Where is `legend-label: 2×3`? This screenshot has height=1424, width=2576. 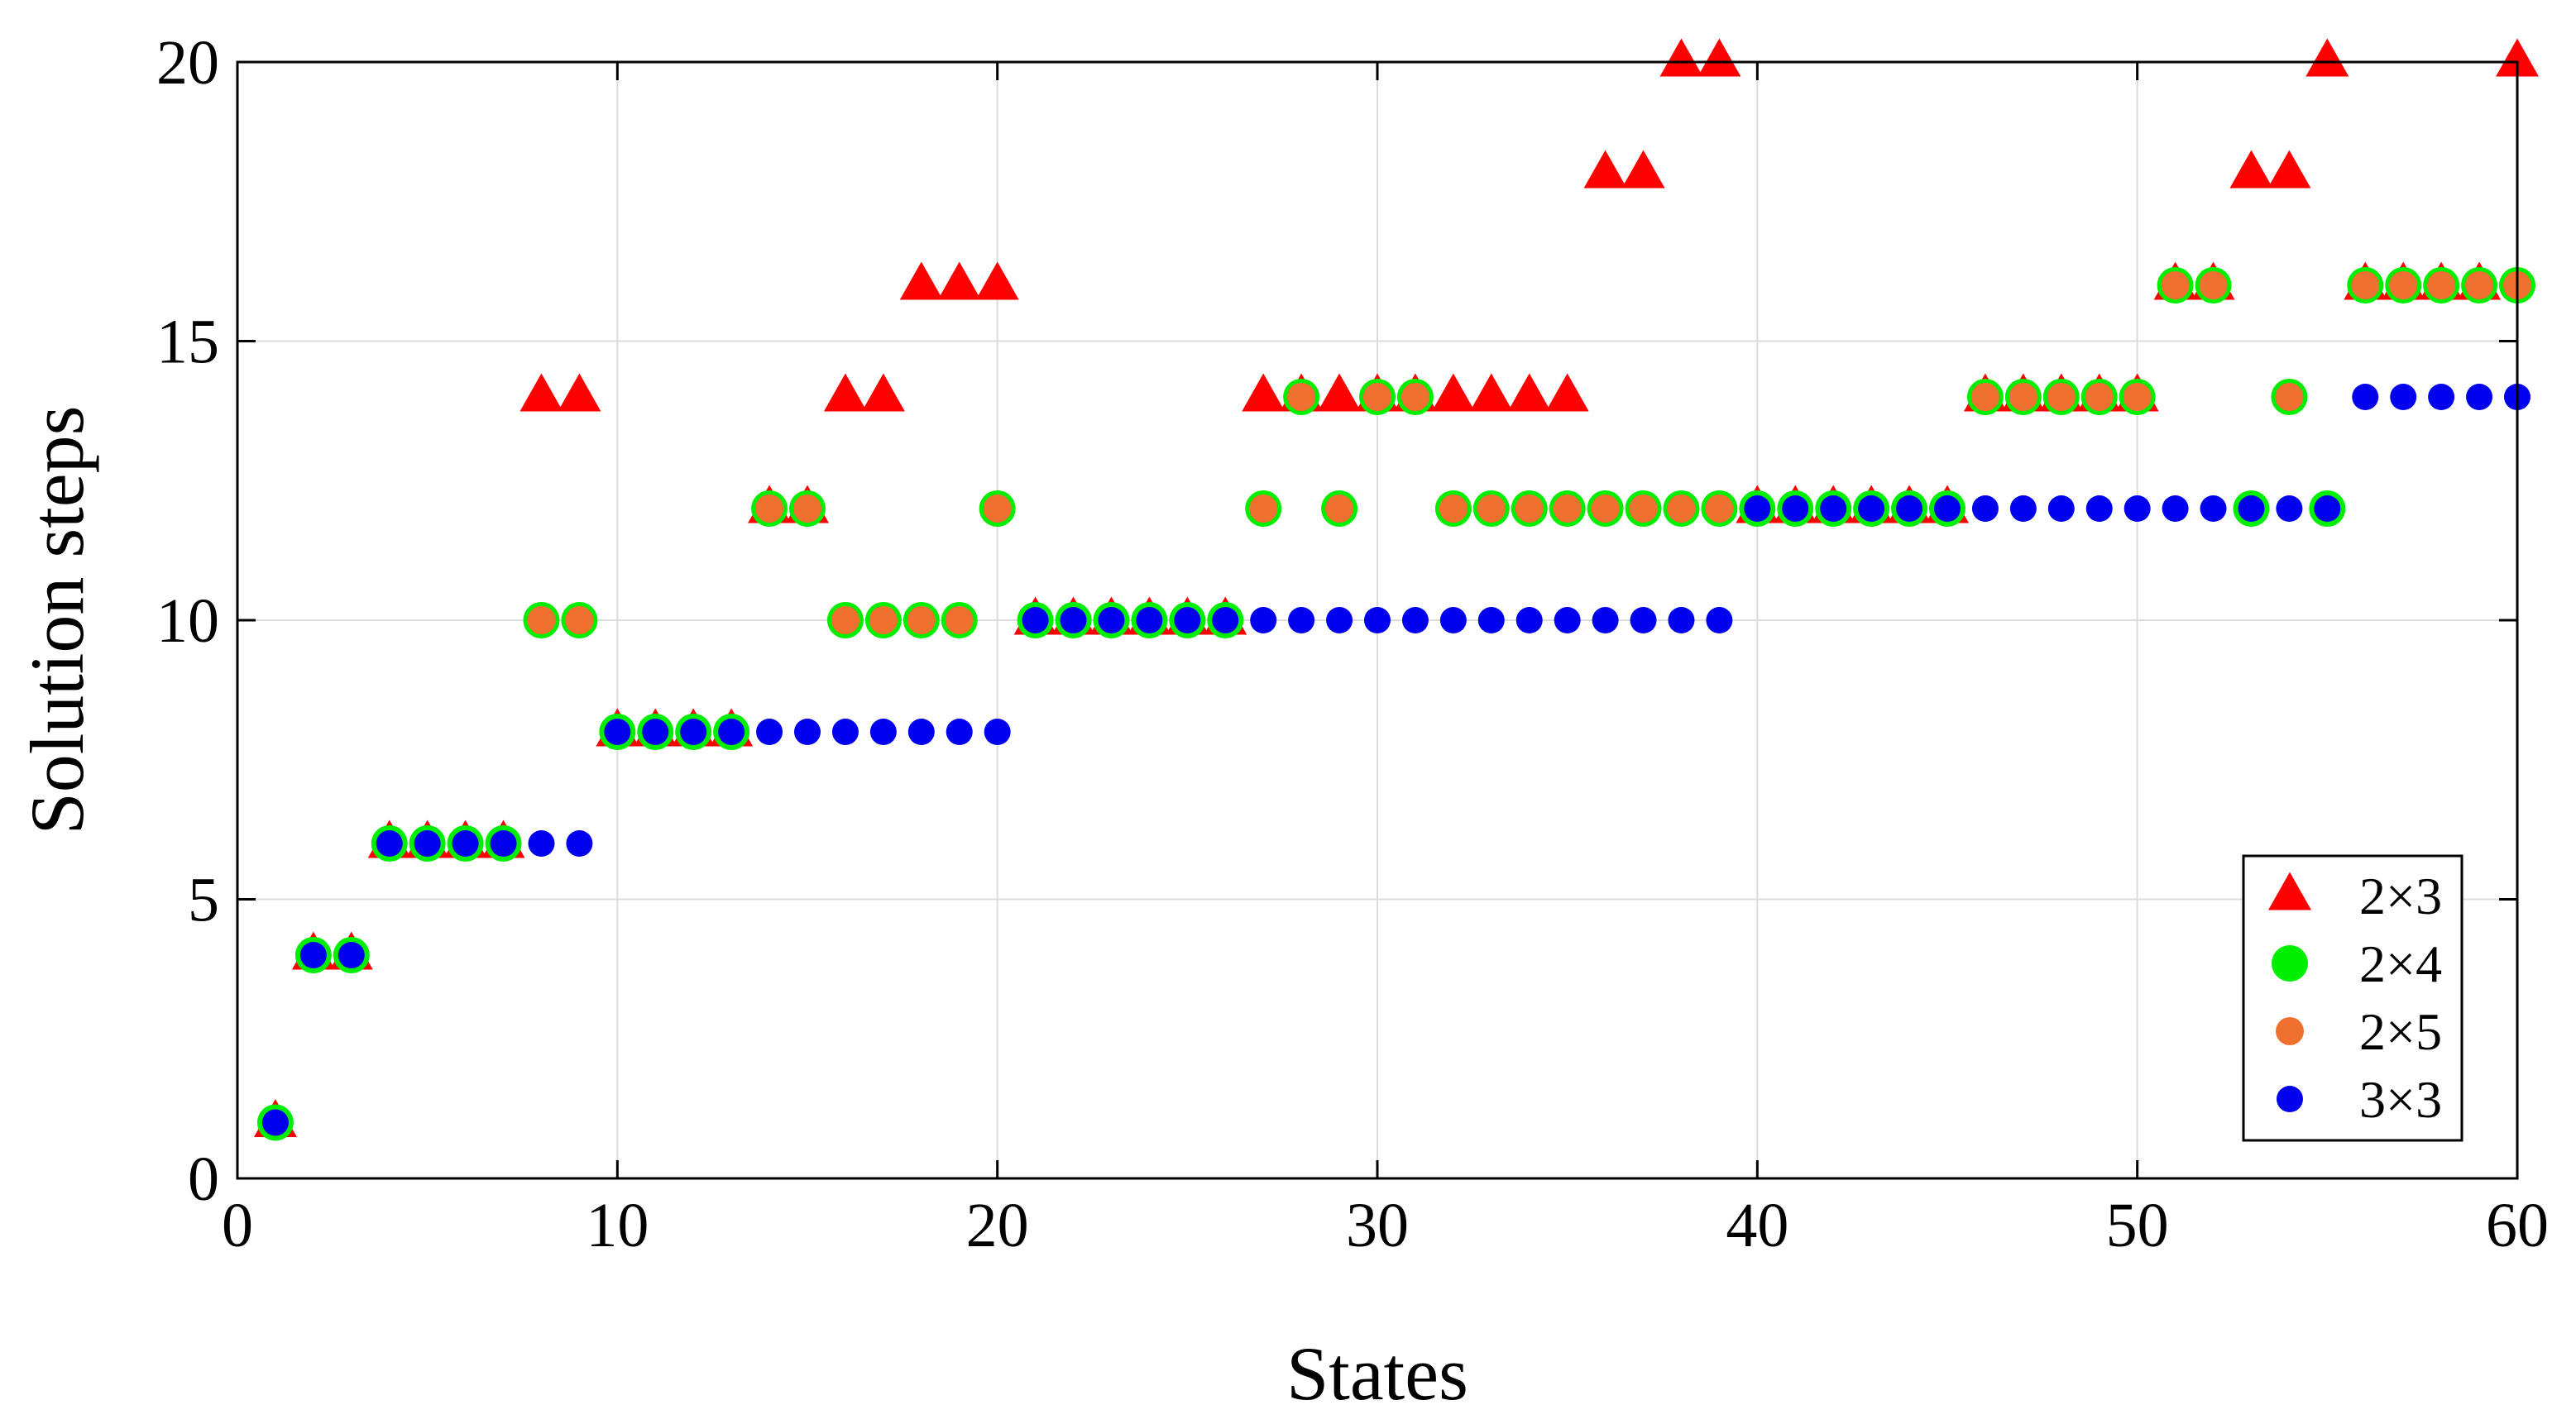 legend-label: 2×3 is located at coordinates (2401, 896).